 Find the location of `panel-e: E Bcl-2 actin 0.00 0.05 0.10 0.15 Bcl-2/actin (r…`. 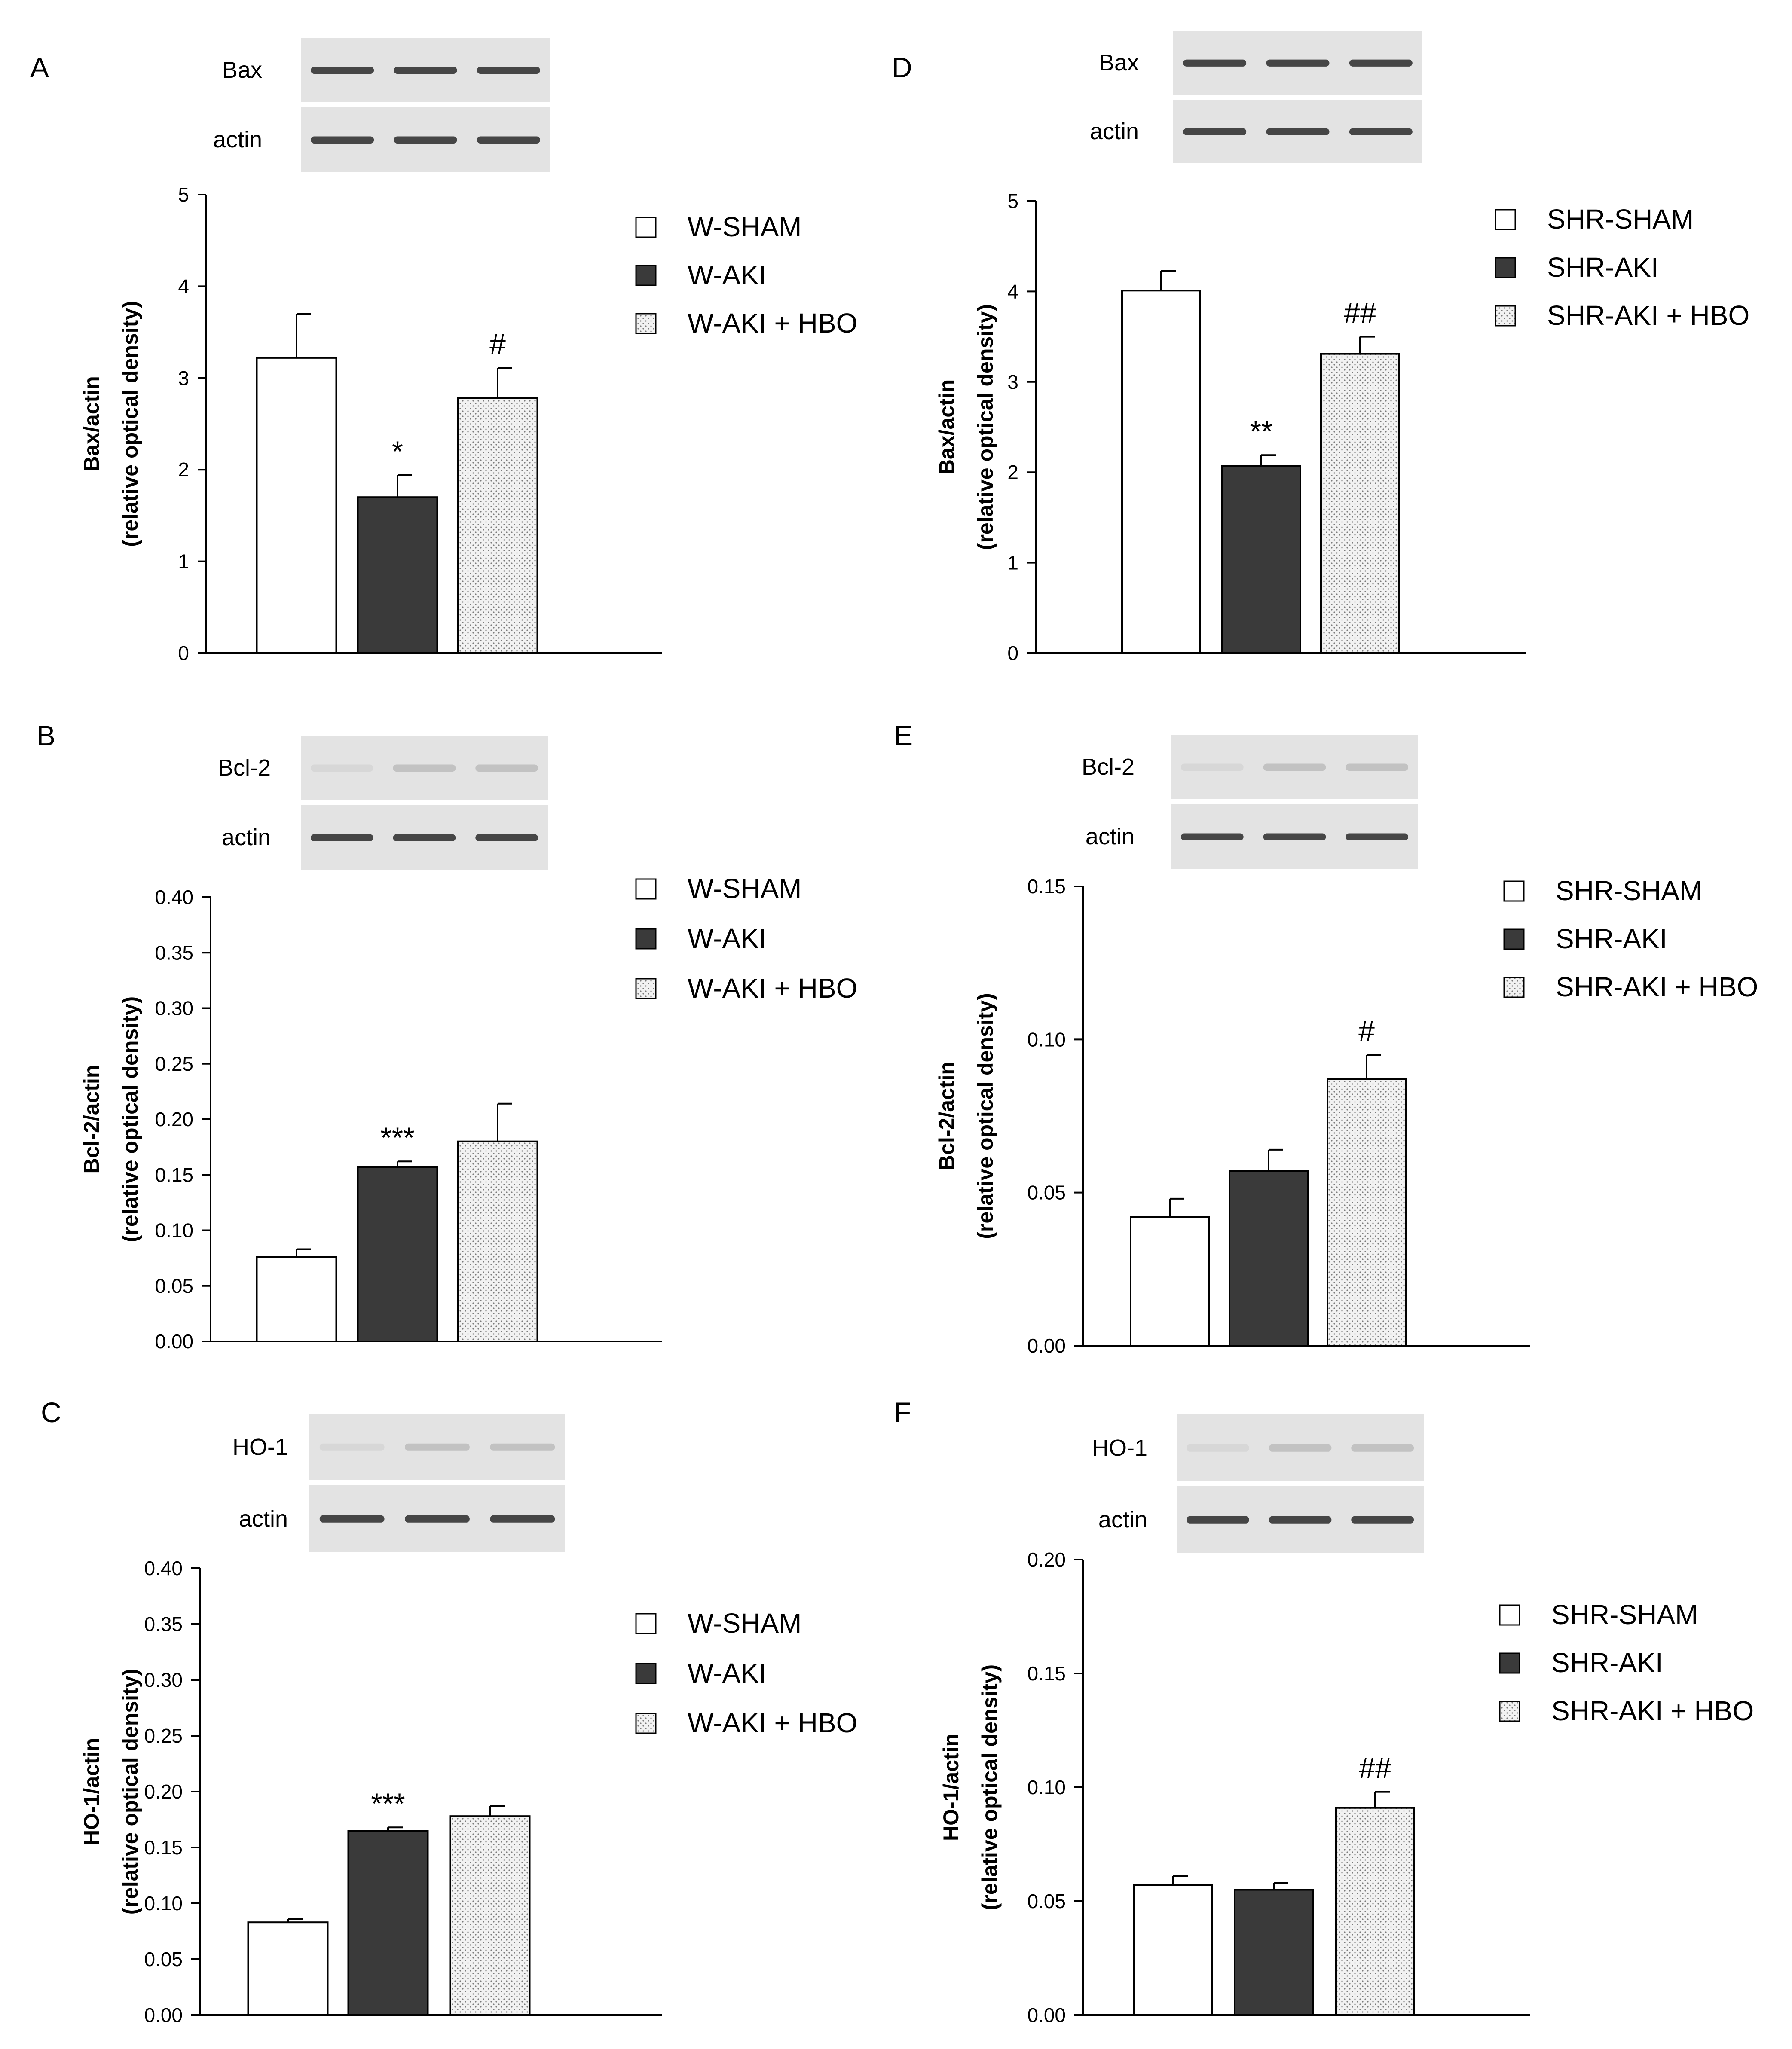

panel-e: E Bcl-2 actin 0.00 0.05 0.10 0.15 Bcl-2/actin (r… is located at coordinates (1326, 1038).